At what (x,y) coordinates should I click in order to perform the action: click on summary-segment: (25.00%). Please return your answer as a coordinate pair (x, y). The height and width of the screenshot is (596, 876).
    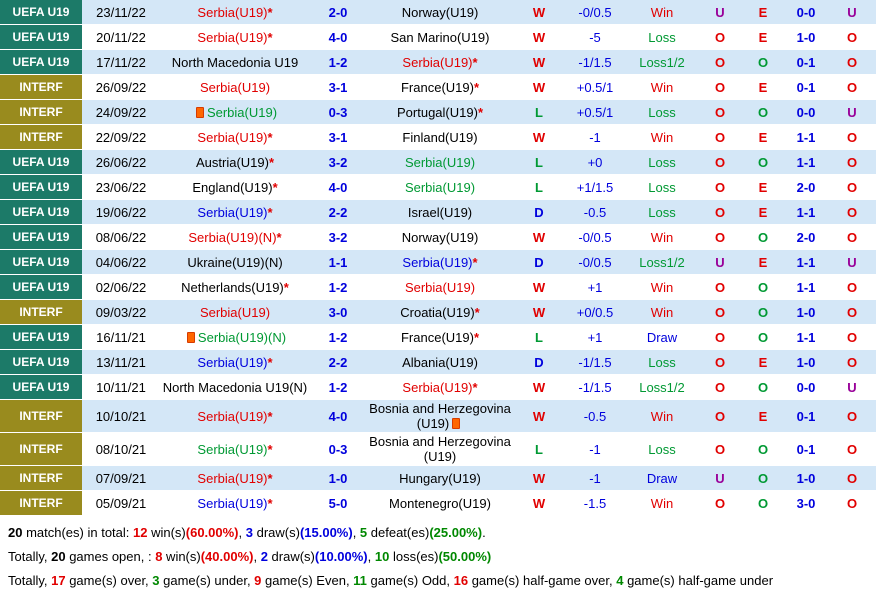
    Looking at the image, I should click on (456, 532).